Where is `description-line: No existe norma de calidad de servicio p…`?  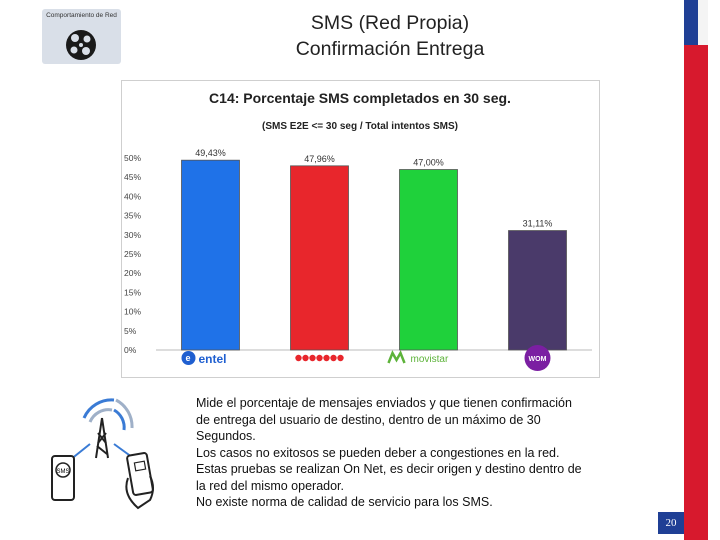 description-line: No existe norma de calidad de servicio p… is located at coordinates (344, 502).